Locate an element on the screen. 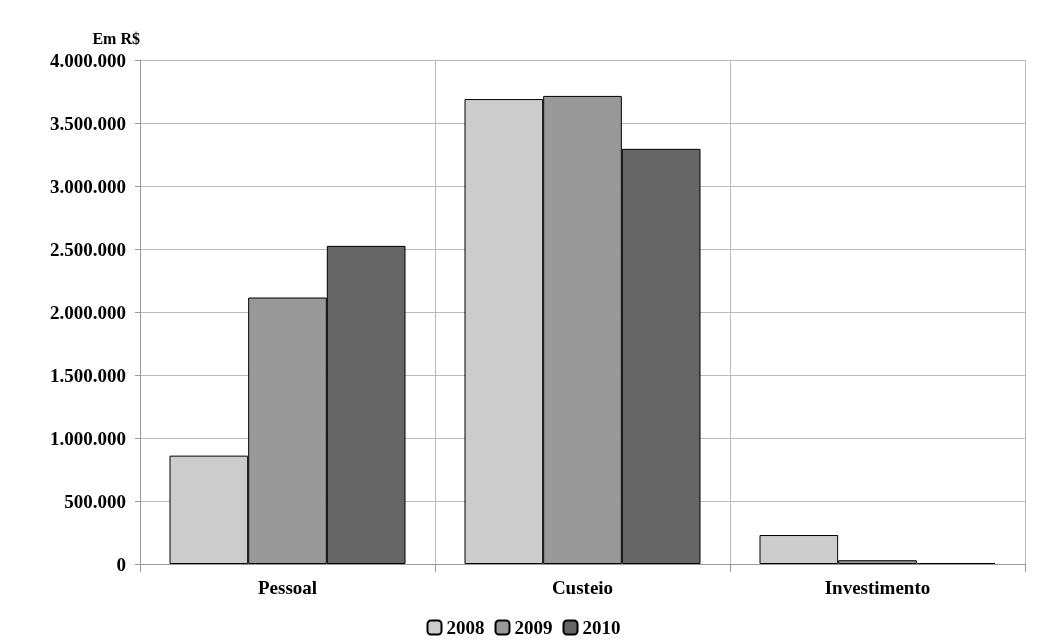 This screenshot has width=1047, height=644. y-tick-label: 0 is located at coordinates (121, 564).